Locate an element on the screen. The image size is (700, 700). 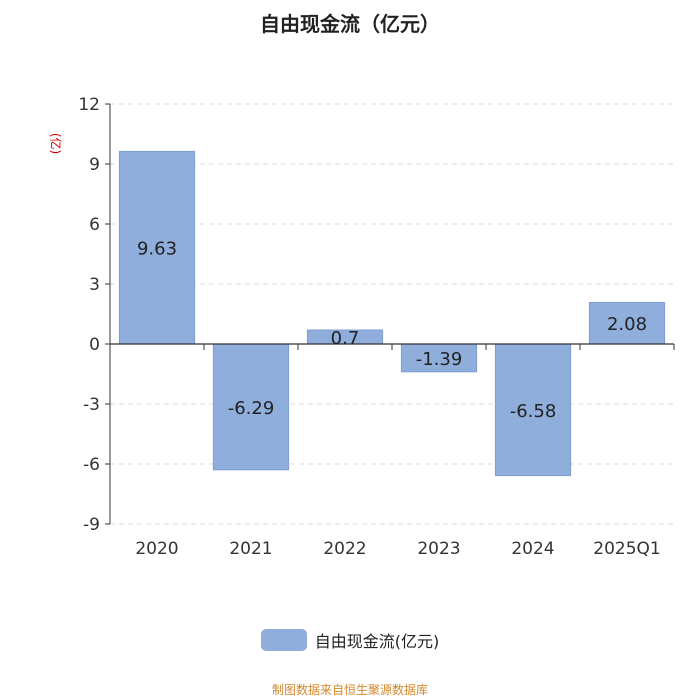
data-label: 0.7 is located at coordinates (345, 338).